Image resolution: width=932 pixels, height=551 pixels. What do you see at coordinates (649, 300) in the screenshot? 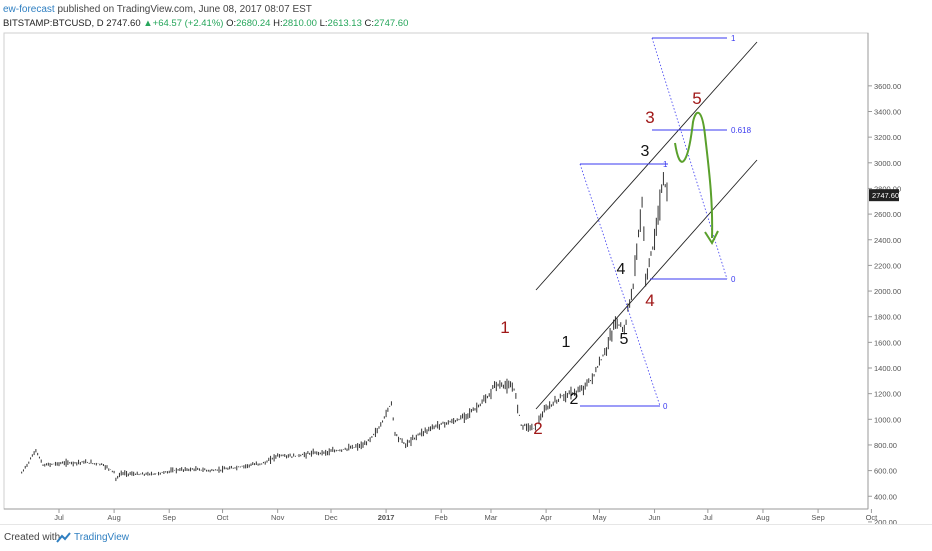
I see `wave-label-red: 4` at bounding box center [649, 300].